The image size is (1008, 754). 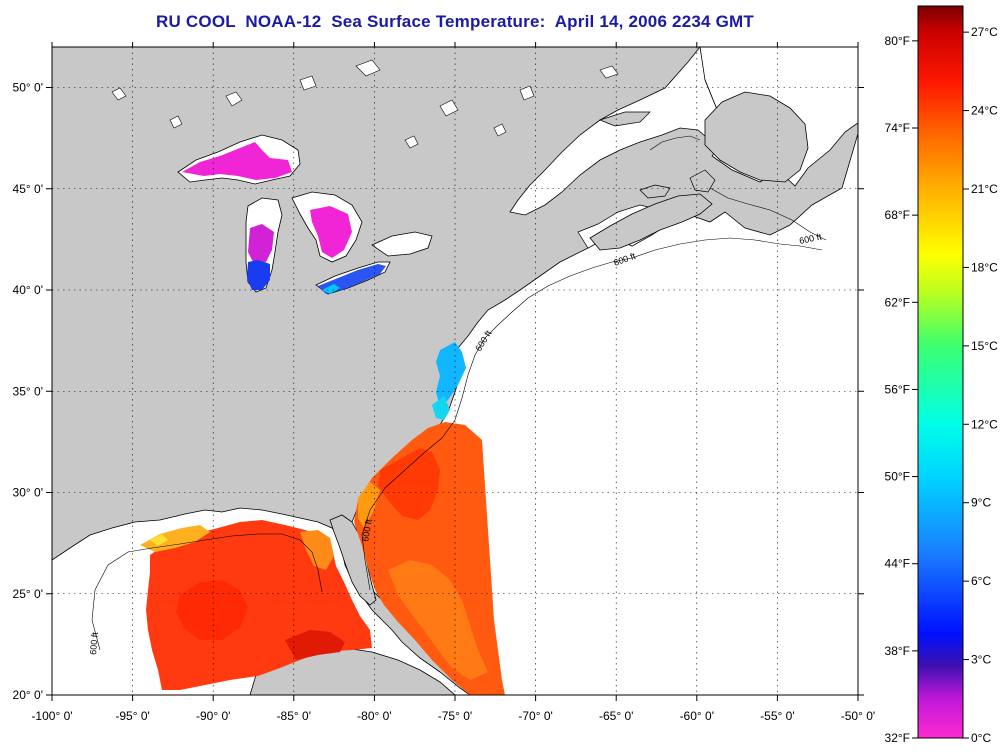 What do you see at coordinates (756, 137) in the screenshot?
I see `newfoundland` at bounding box center [756, 137].